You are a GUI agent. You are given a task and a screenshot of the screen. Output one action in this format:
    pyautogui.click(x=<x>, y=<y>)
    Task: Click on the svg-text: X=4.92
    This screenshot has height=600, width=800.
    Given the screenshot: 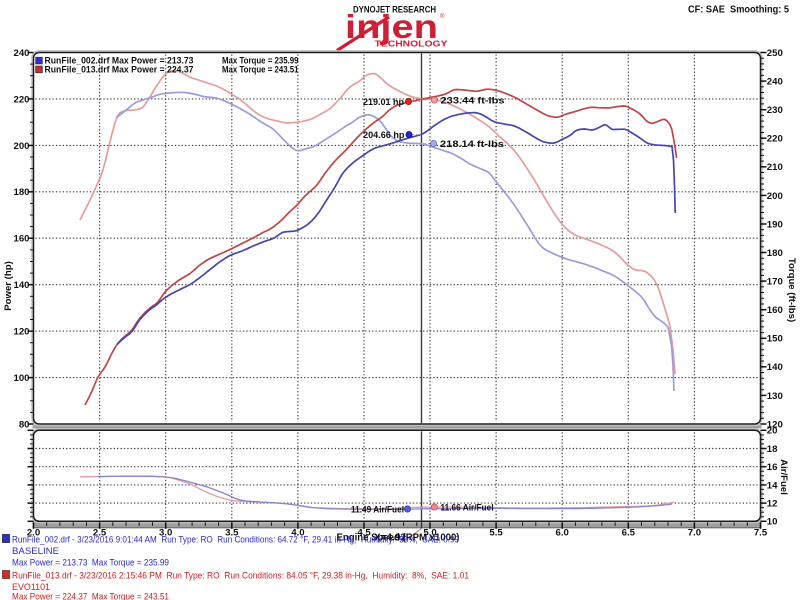 What is the action you would take?
    pyautogui.click(x=390, y=538)
    